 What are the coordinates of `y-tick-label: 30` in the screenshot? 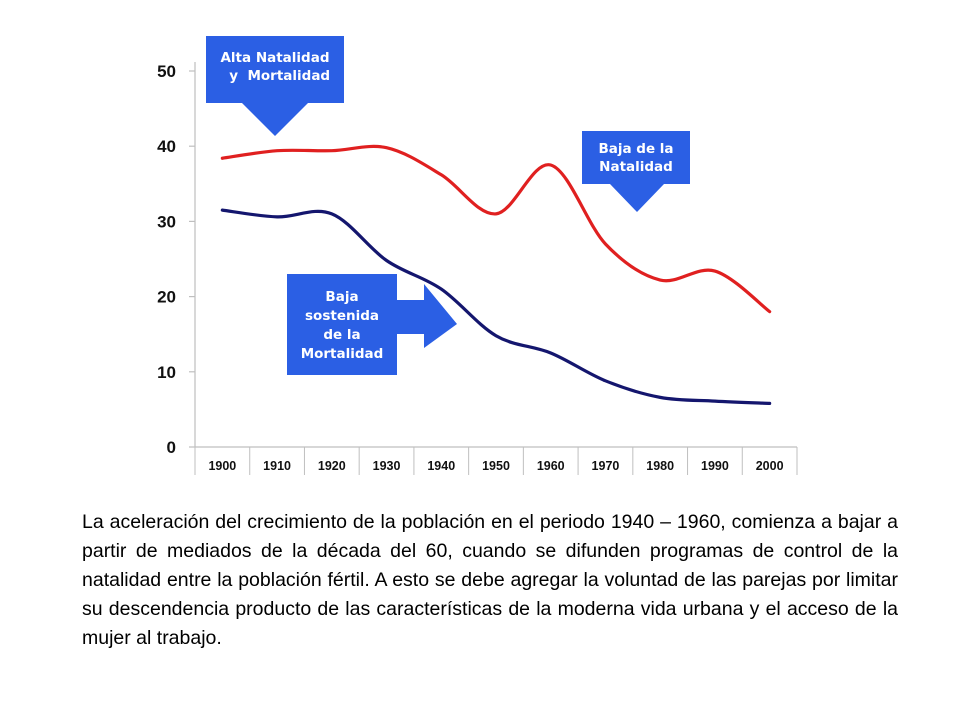 It's located at (166, 221).